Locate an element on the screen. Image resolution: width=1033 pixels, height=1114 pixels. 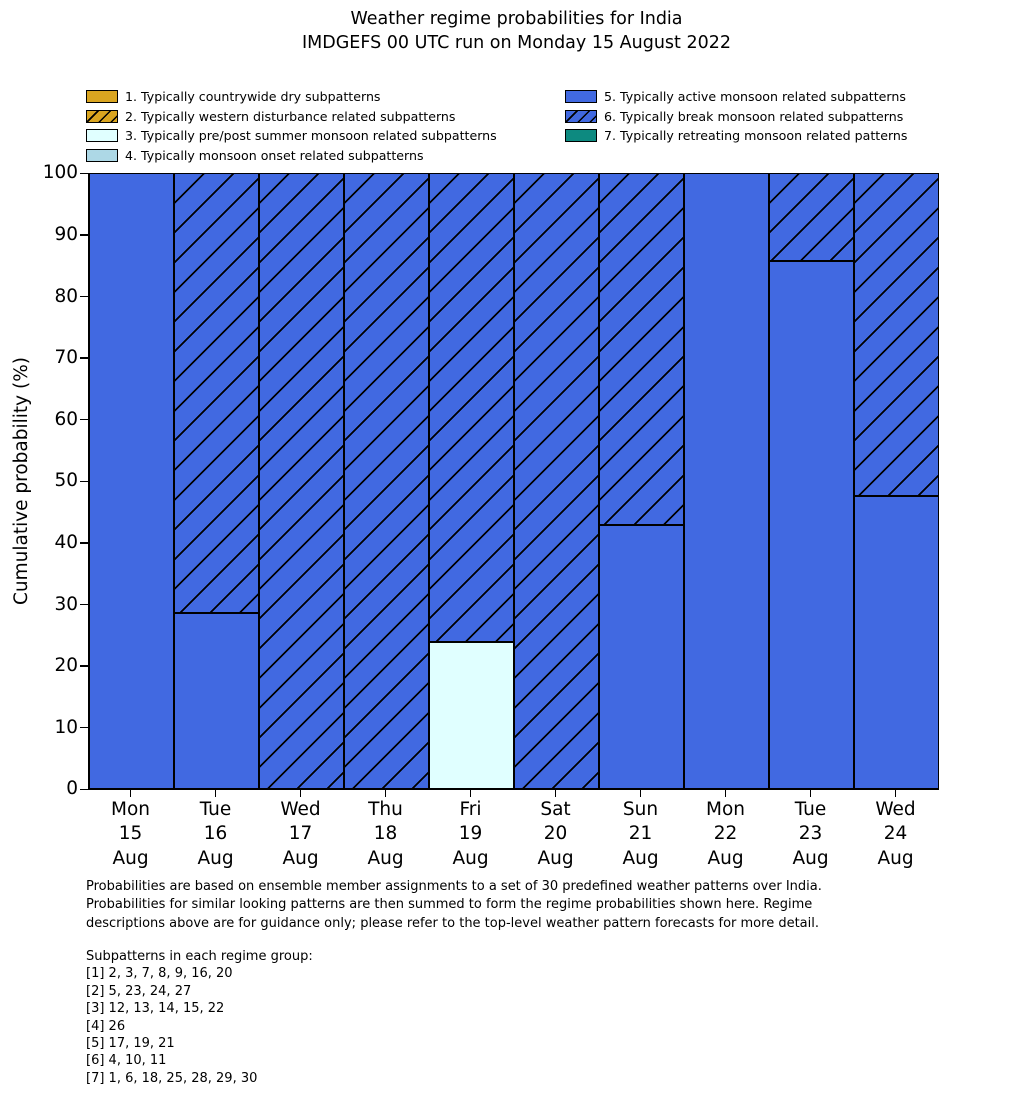
subpatterns-line: [1] 2, 3, 7, 8, 9, 16, 20 is located at coordinates (159, 974).